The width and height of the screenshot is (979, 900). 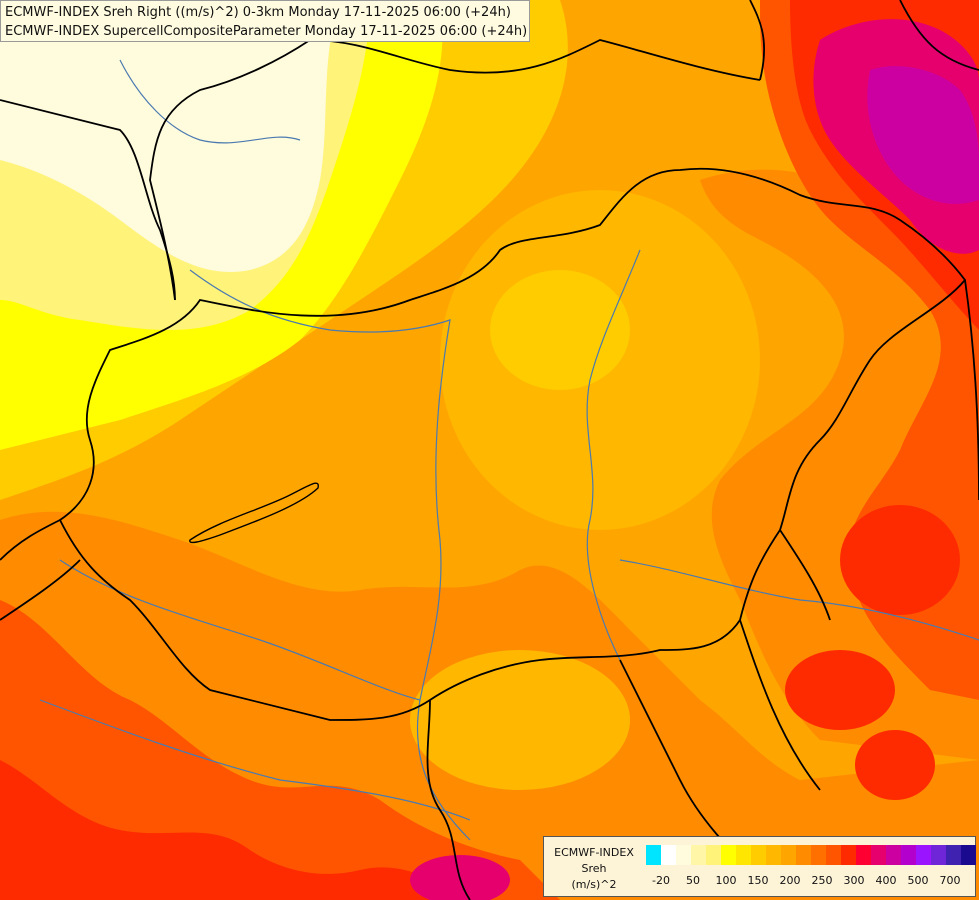 I want to click on field-amber-sw, so click(x=520, y=720).